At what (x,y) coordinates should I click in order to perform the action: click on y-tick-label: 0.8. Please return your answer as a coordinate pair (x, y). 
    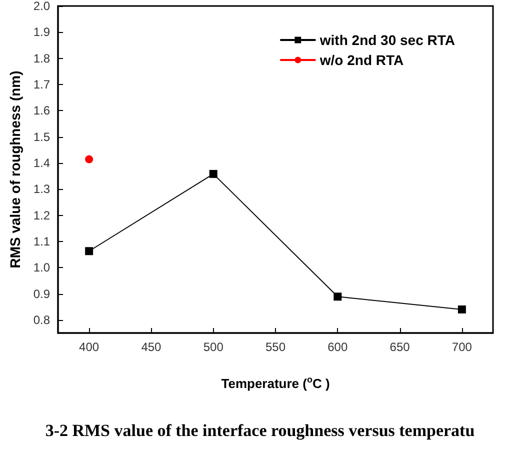
    Looking at the image, I should click on (41, 319).